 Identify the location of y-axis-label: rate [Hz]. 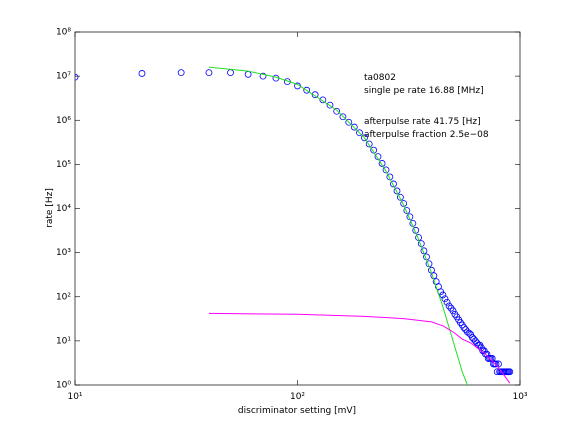
(50, 208).